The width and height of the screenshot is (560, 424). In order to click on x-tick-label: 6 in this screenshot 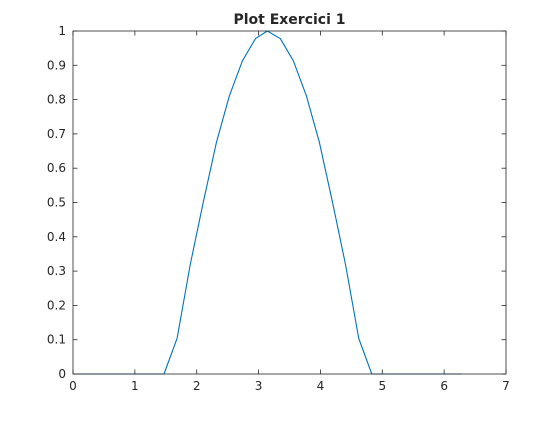, I will do `click(444, 386)`.